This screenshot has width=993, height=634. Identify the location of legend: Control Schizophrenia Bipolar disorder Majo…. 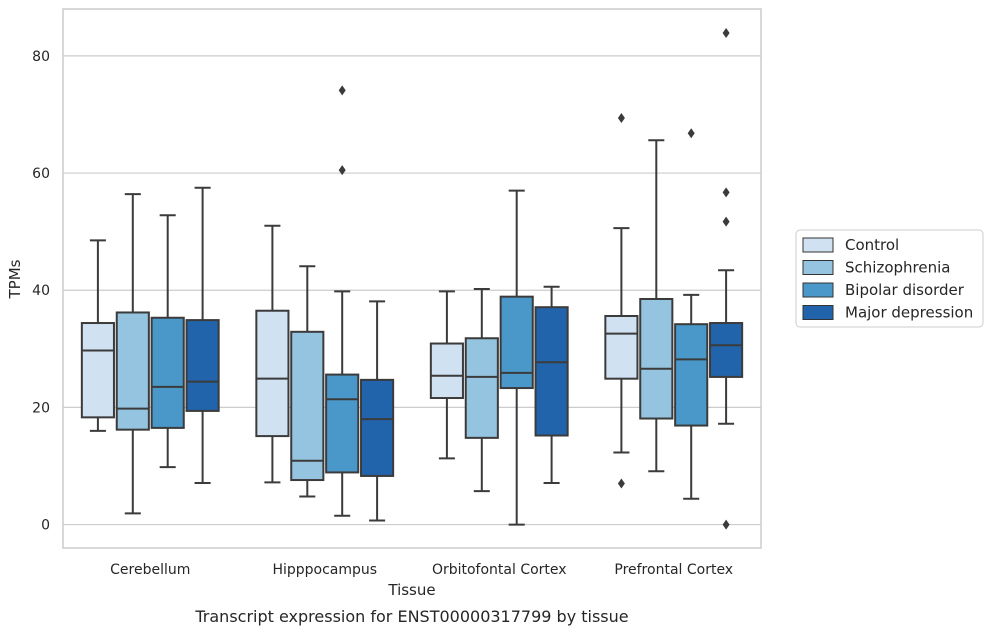
(889, 278).